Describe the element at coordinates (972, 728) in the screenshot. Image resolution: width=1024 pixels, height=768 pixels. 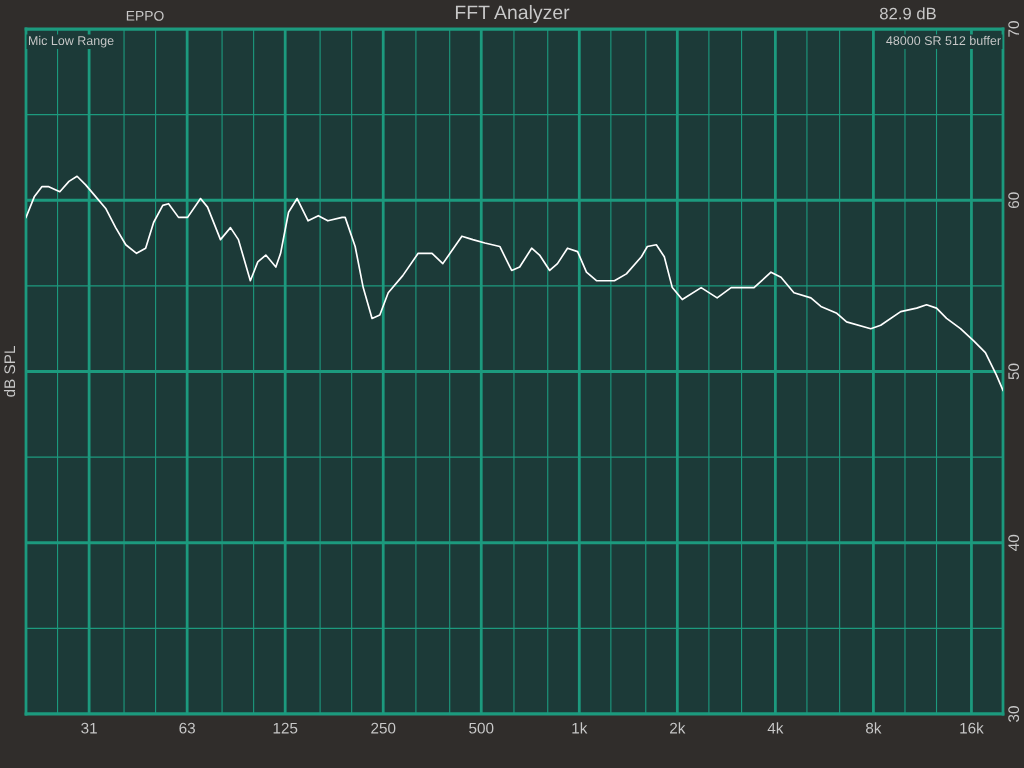
I see `x-tick-label: 16k` at that location.